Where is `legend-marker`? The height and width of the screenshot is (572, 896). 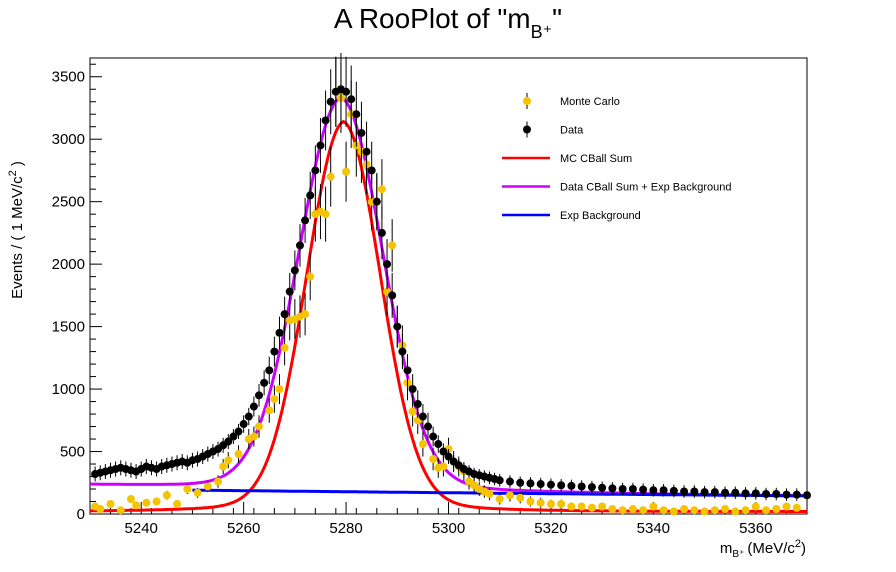 legend-marker is located at coordinates (527, 129).